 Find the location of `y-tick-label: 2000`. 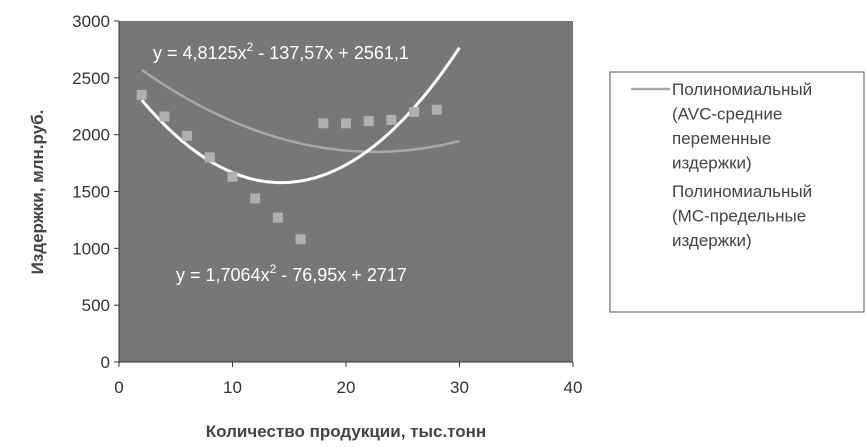

y-tick-label: 2000 is located at coordinates (91, 135).